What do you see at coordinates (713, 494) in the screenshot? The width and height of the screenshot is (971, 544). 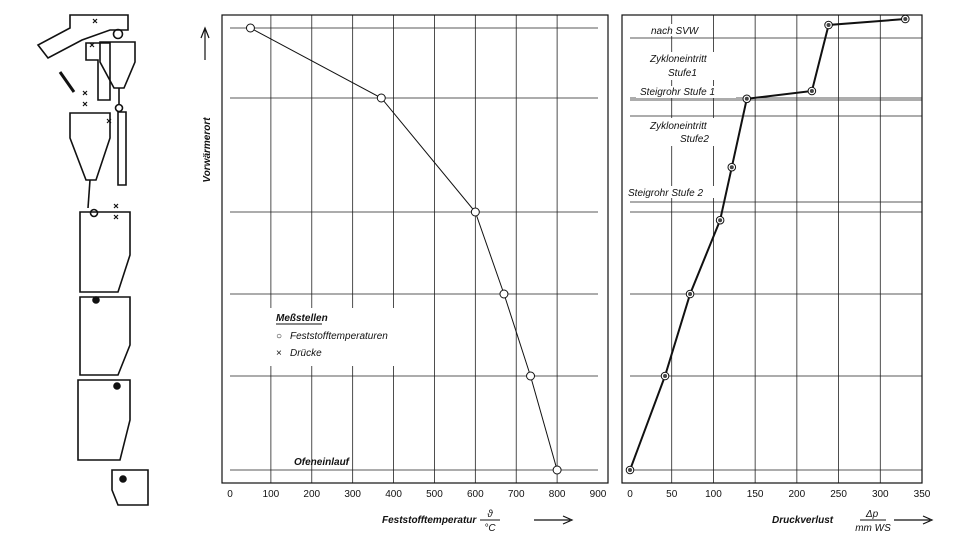 I see `c2-x-tick-label: 100` at bounding box center [713, 494].